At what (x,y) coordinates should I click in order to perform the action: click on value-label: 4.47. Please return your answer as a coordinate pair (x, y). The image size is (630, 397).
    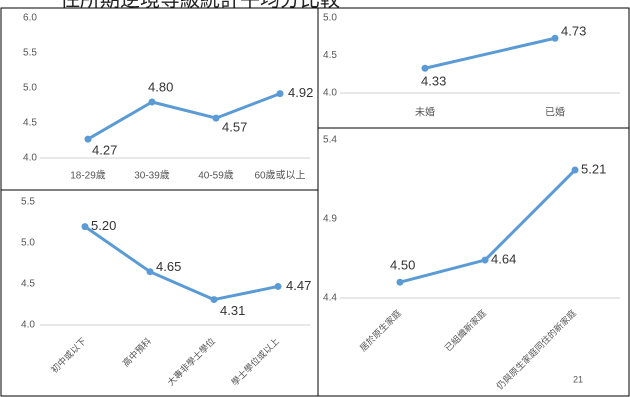
    Looking at the image, I should click on (298, 285).